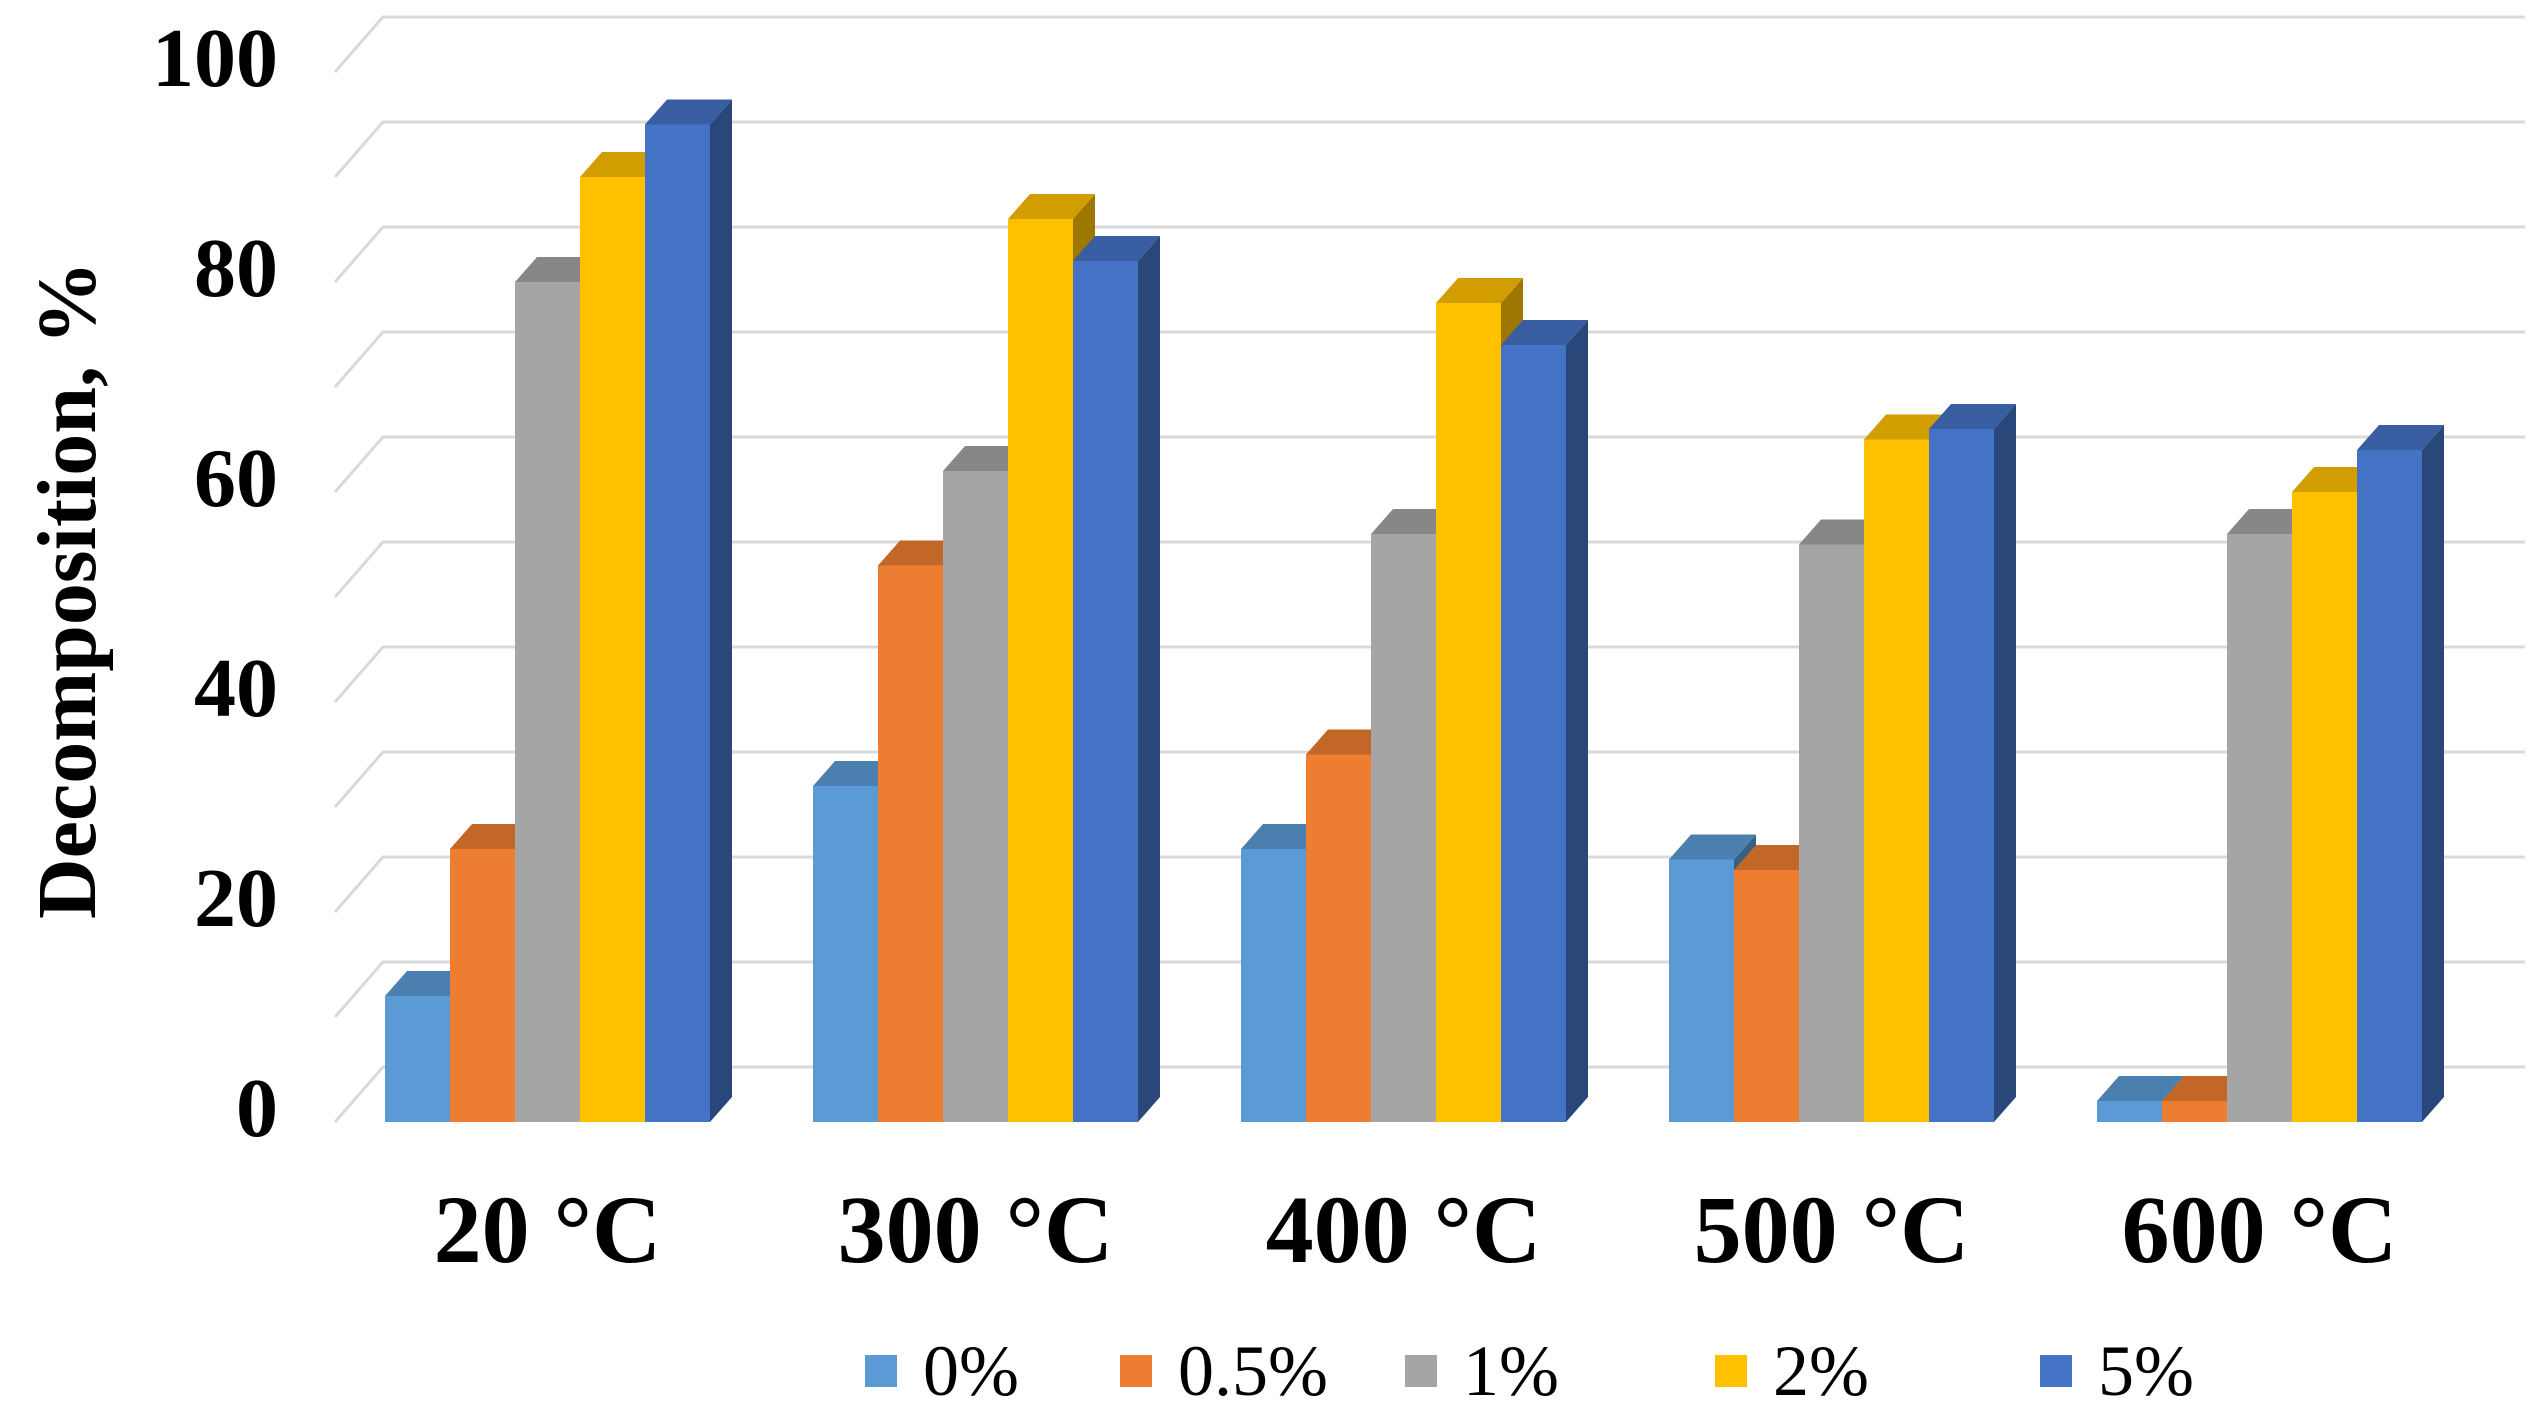 The image size is (2543, 1428). I want to click on bar-5%-300 °C, so click(1116, 679).